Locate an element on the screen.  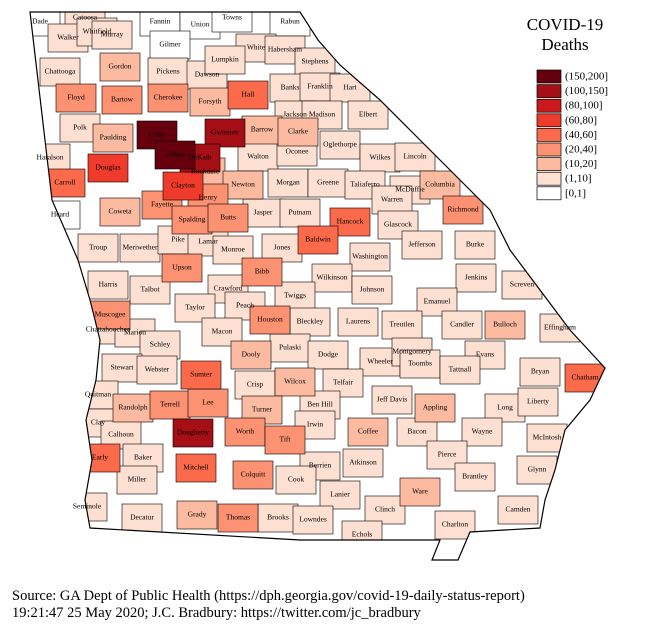
county-label: Brantley is located at coordinates (475, 476).